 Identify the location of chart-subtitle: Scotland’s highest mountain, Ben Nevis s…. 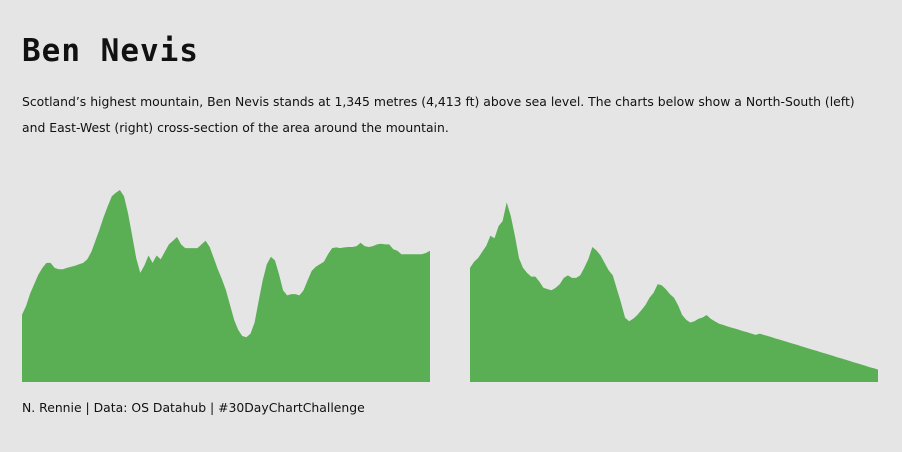
(438, 114).